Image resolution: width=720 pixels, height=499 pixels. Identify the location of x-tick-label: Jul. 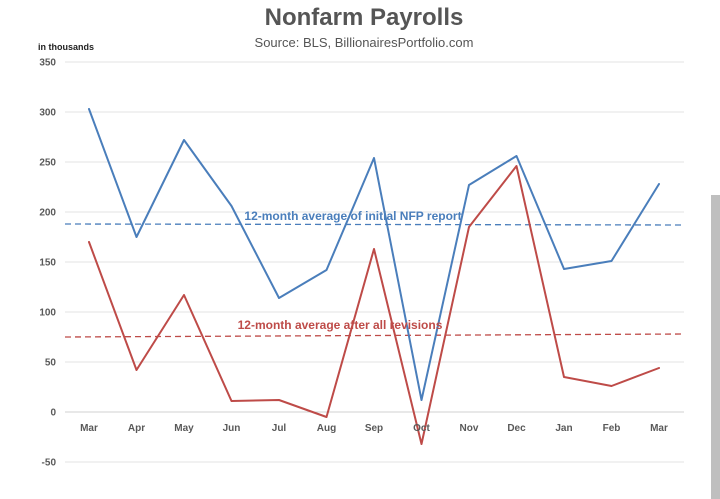
(279, 428).